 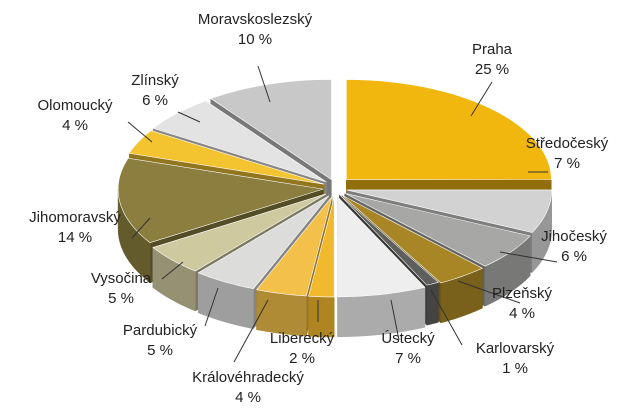 I want to click on slice-label: Jihočeský, so click(x=574, y=236).